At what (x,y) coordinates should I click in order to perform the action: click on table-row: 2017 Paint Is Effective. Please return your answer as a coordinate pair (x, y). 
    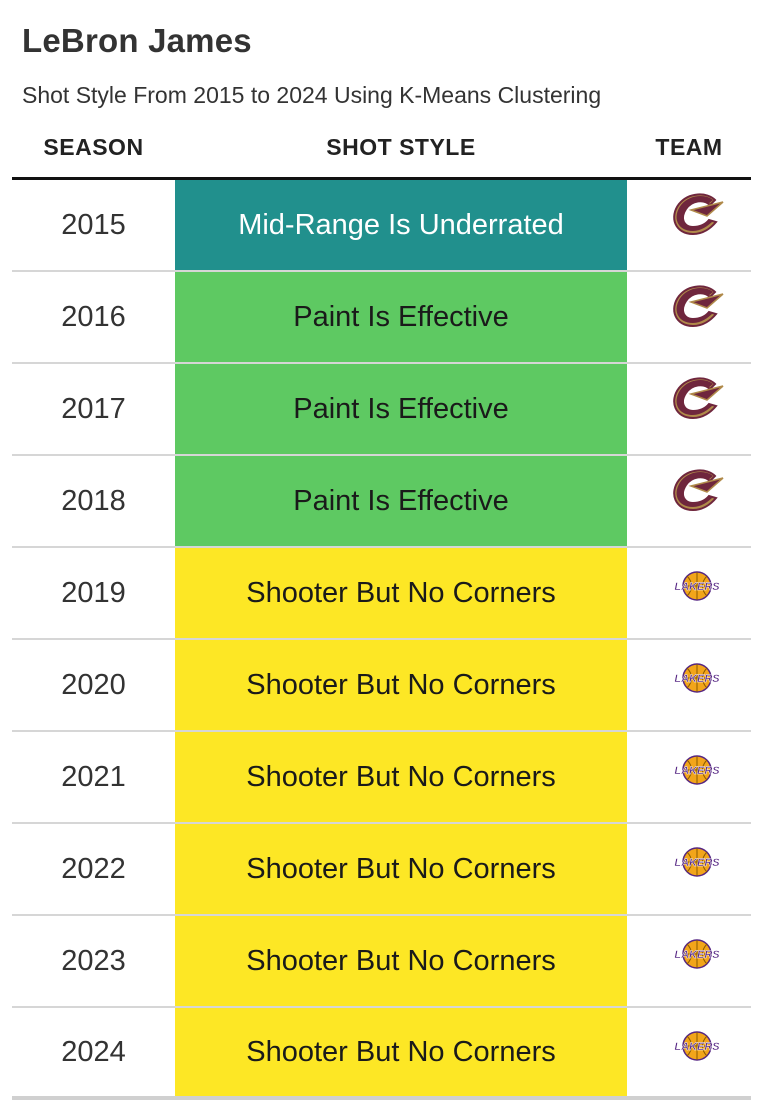
    Looking at the image, I should click on (381, 410).